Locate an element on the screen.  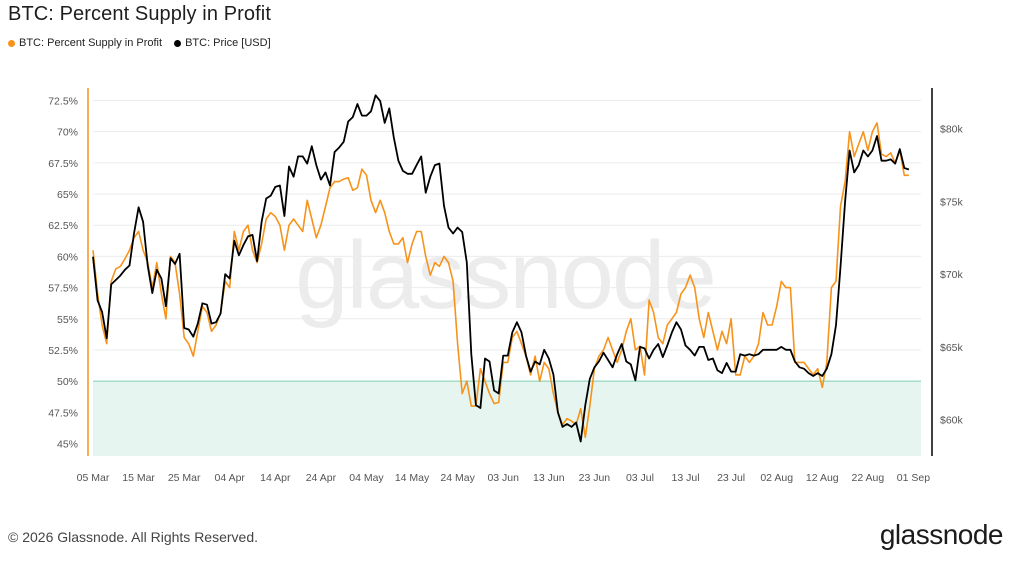
legend-item-supply-in-profit: BTC: Percent Supply in Profit is located at coordinates (85, 43).